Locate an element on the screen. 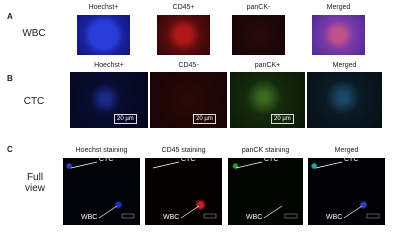 The image size is (400, 240). column-header: CD45- is located at coordinates (188, 65).